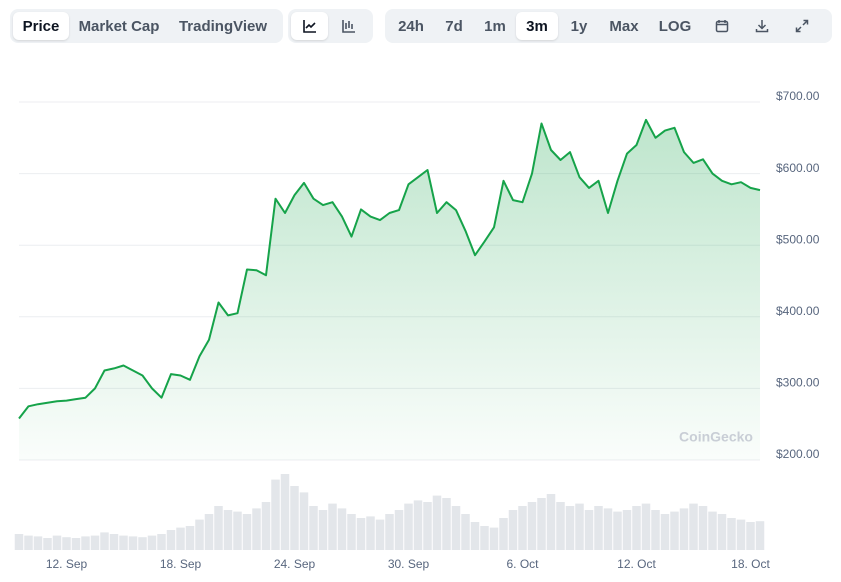 The height and width of the screenshot is (582, 841). I want to click on calendar-button, so click(722, 26).